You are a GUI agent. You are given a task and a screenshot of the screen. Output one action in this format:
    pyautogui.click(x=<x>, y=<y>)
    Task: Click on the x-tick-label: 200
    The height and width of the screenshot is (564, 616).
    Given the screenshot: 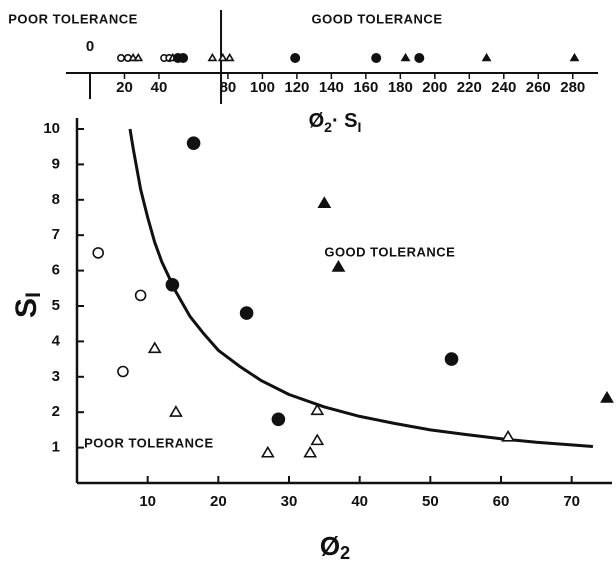 What is the action you would take?
    pyautogui.click(x=434, y=87)
    